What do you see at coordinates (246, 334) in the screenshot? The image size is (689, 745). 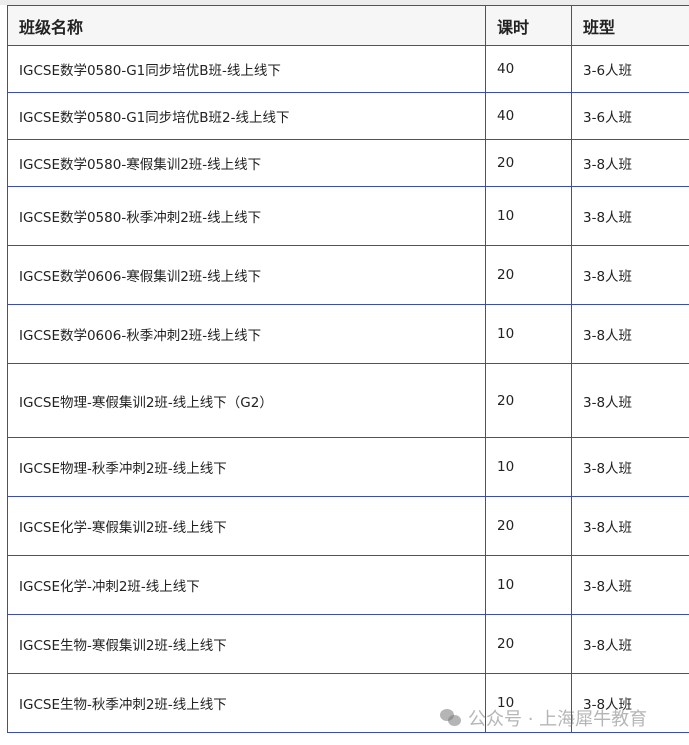 I see `class-name-cell: IGCSE数学0606-秋季冲刺2班-线上线下` at bounding box center [246, 334].